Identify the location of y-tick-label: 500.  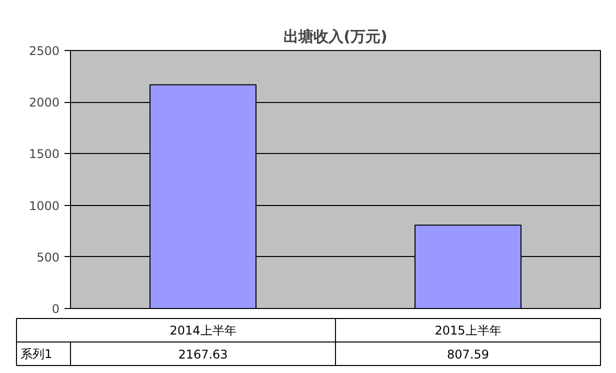
(48, 257).